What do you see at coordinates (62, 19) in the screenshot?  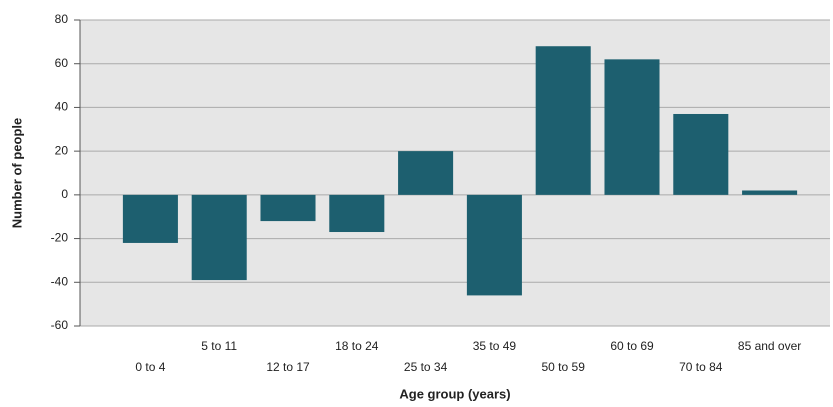 I see `y-tick-label: 80` at bounding box center [62, 19].